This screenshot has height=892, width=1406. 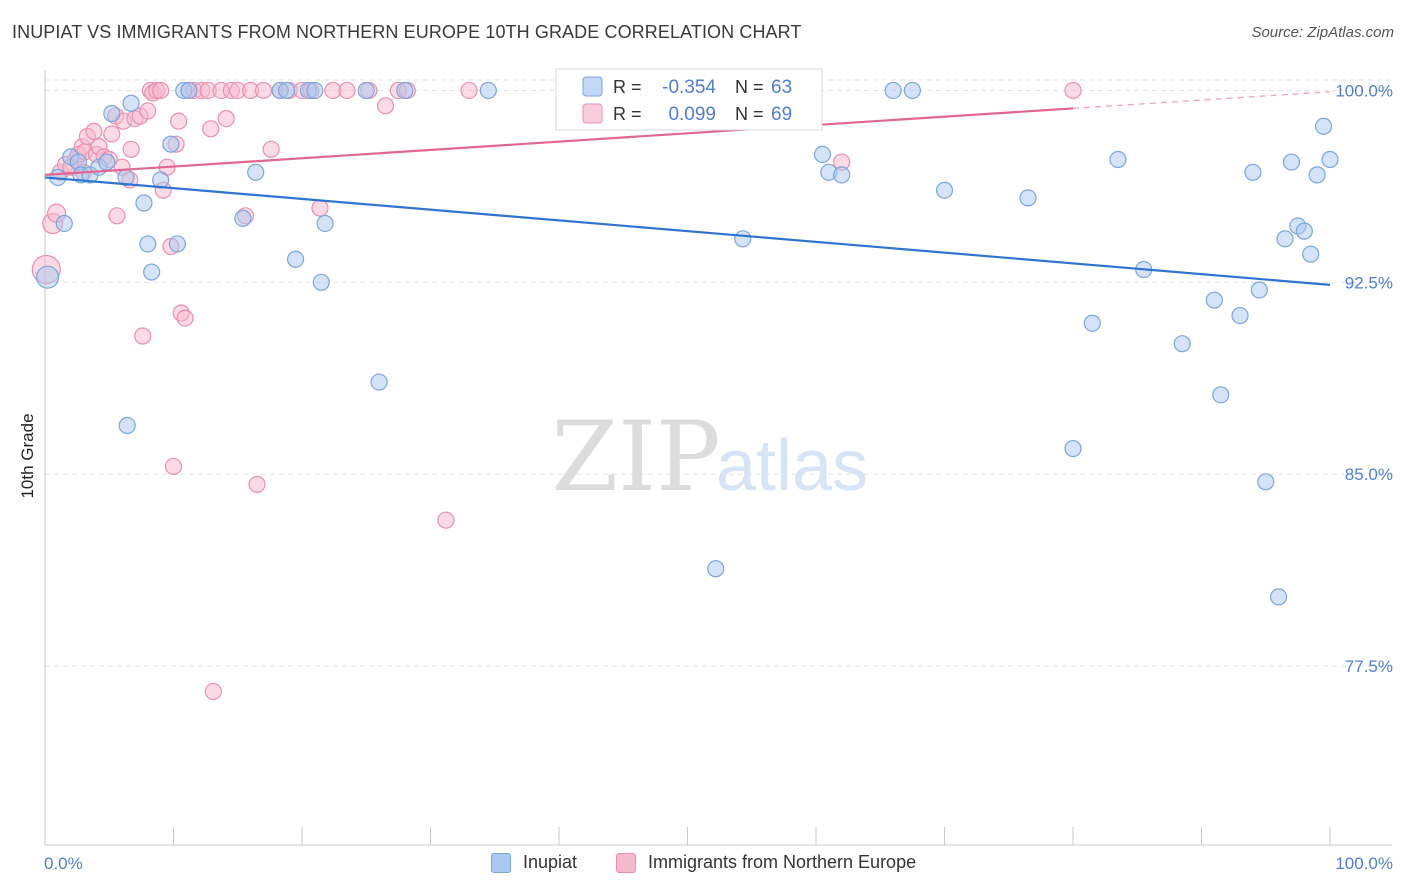 I want to click on legend-bottom: Inupiat Immigrants from Northern Europe, so click(x=703, y=865).